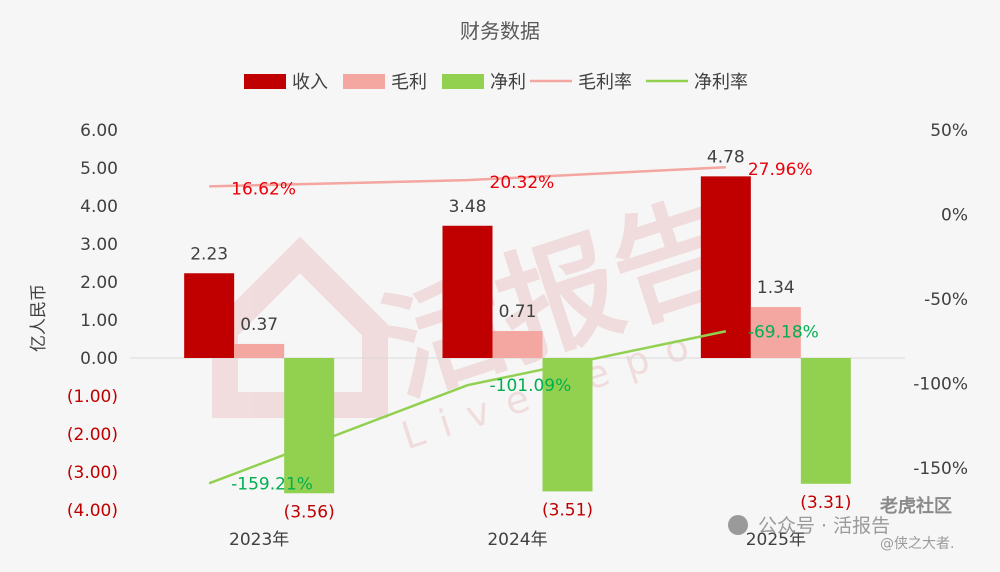 This screenshot has width=1000, height=572. What do you see at coordinates (92, 435) in the screenshot?
I see `y-tick-label: (2.00)` at bounding box center [92, 435].